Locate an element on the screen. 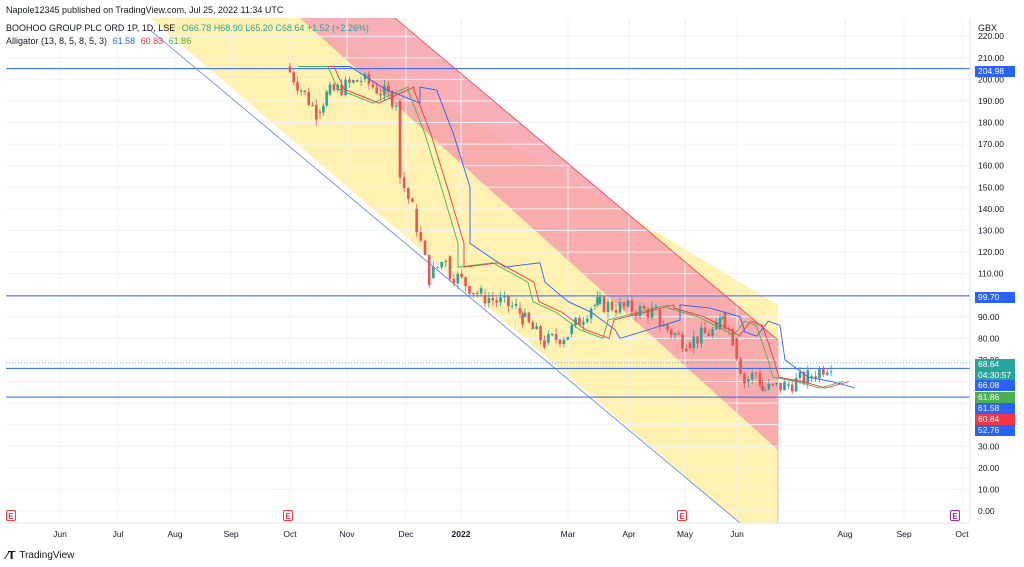 The height and width of the screenshot is (567, 1024). symbol-name: BOOHOO GROUP PLC ORD 1P, 1D, LSE is located at coordinates (91, 28).